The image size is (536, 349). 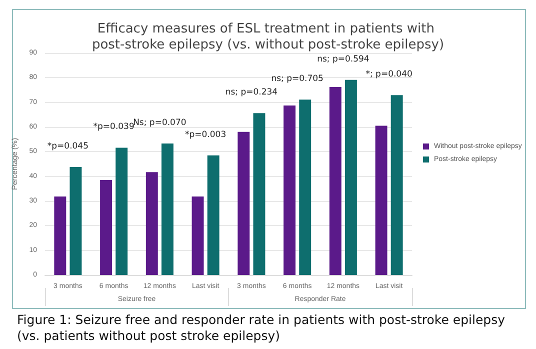 I want to click on annotation: *p=0.003, so click(x=205, y=135).